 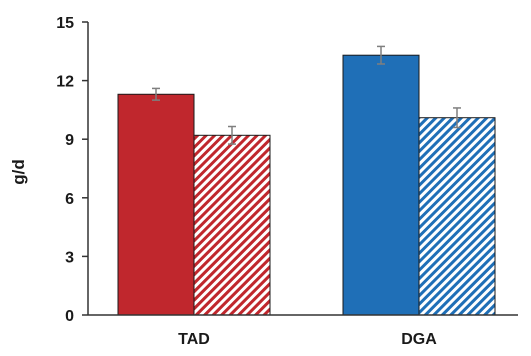 What do you see at coordinates (156, 204) in the screenshot?
I see `bar-tad-solid` at bounding box center [156, 204].